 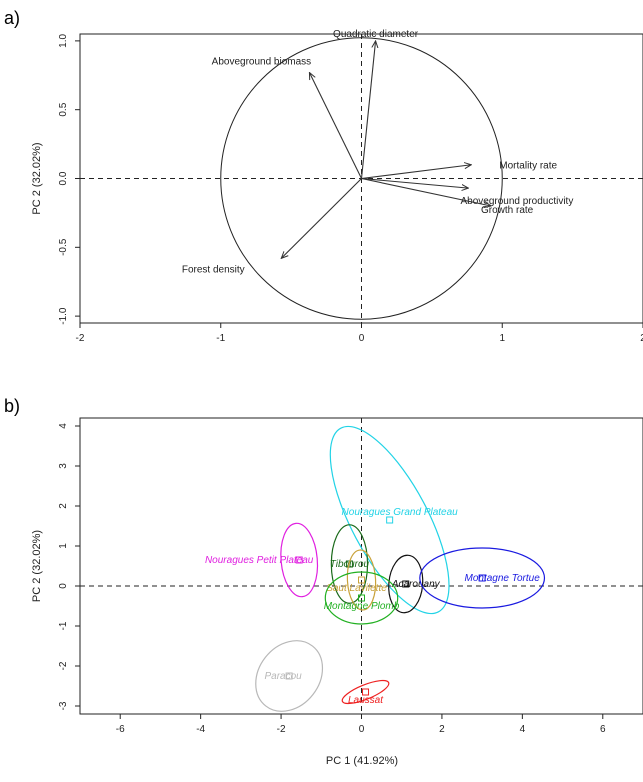 What do you see at coordinates (63, 546) in the screenshot?
I see `b-ytick-label: 1` at bounding box center [63, 546].